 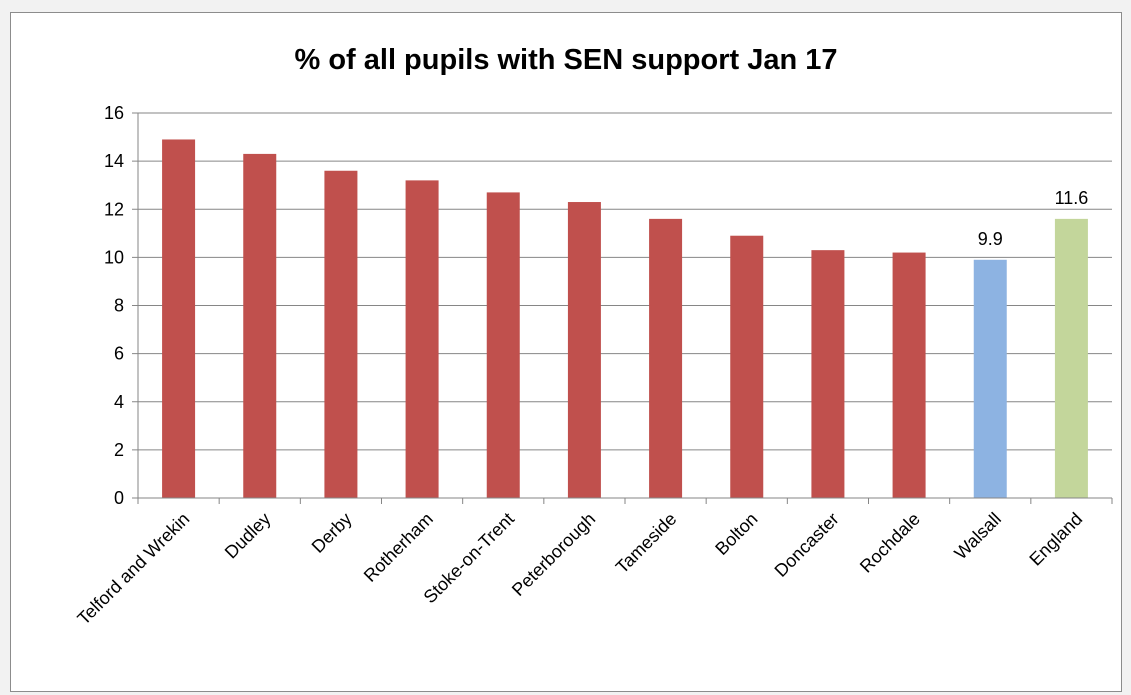 I want to click on x-tick-label: Derby, so click(x=332, y=533).